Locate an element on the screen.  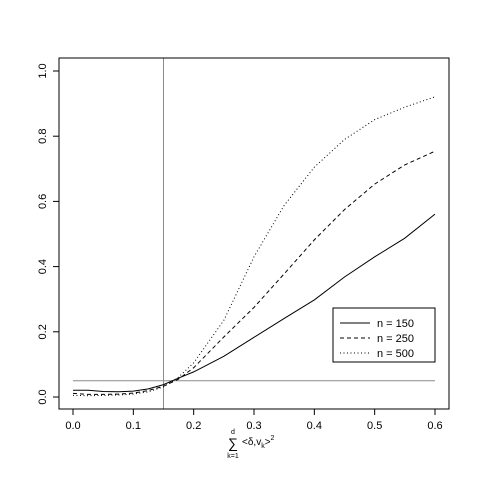
x-label-sum-lower: k=1 is located at coordinates (233, 456).